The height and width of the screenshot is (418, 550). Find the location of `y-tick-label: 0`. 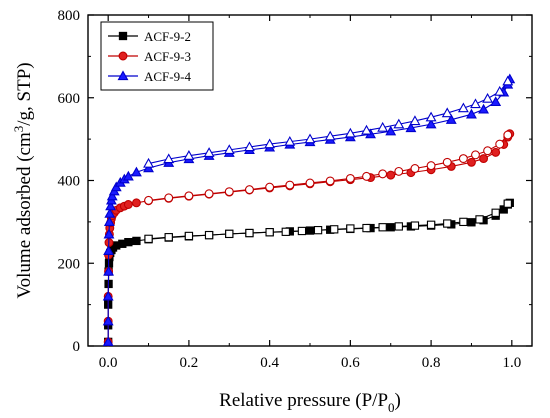

y-tick-label: 0 is located at coordinates (77, 347).